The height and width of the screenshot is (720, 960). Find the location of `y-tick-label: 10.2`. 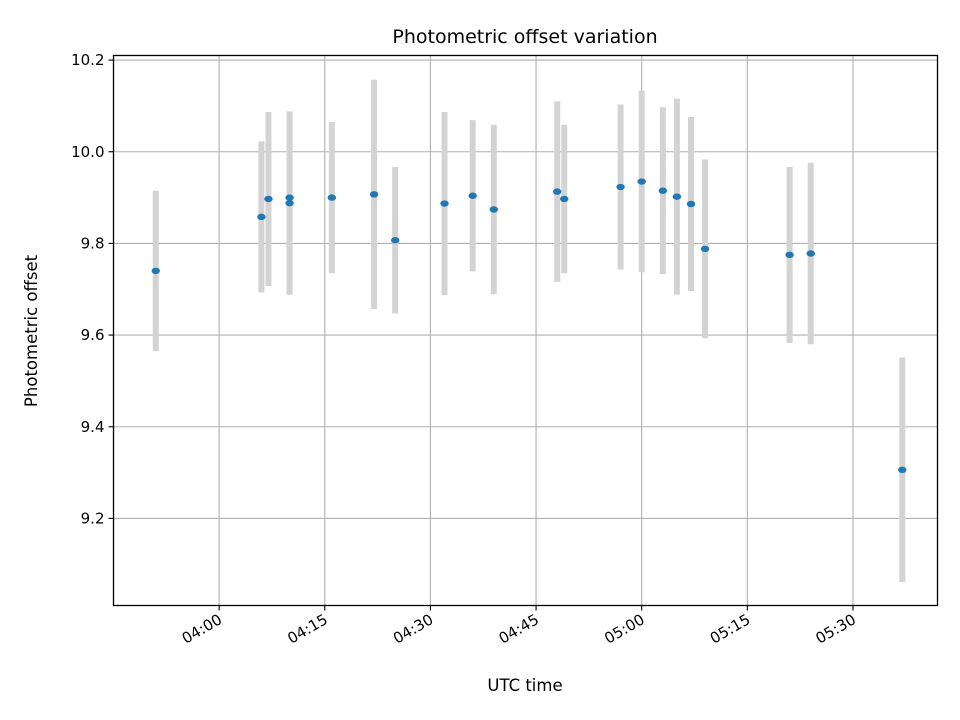

y-tick-label: 10.2 is located at coordinates (87, 60).